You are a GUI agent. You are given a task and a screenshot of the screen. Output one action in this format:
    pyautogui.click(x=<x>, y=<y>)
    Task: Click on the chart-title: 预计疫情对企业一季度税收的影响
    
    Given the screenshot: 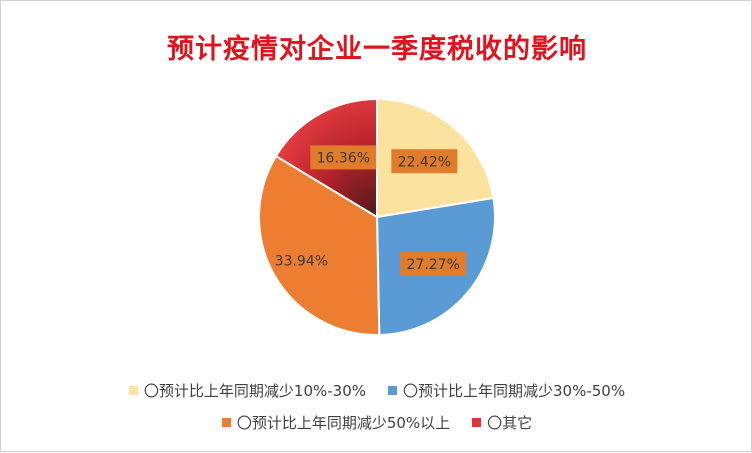 What is the action you would take?
    pyautogui.click(x=377, y=49)
    